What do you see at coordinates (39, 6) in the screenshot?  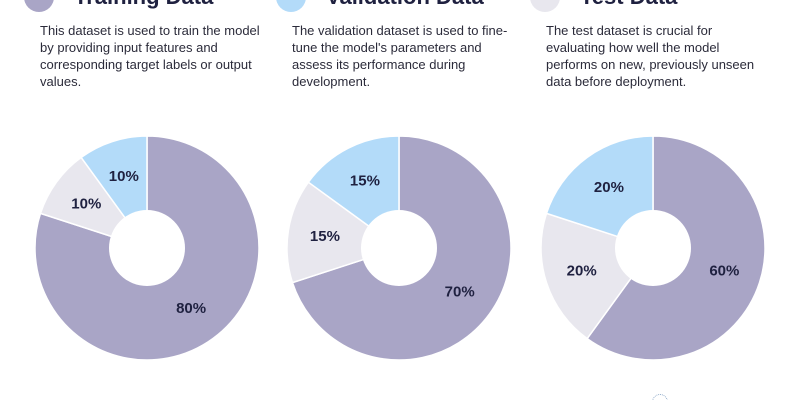 I see `training-legend-swatch` at bounding box center [39, 6].